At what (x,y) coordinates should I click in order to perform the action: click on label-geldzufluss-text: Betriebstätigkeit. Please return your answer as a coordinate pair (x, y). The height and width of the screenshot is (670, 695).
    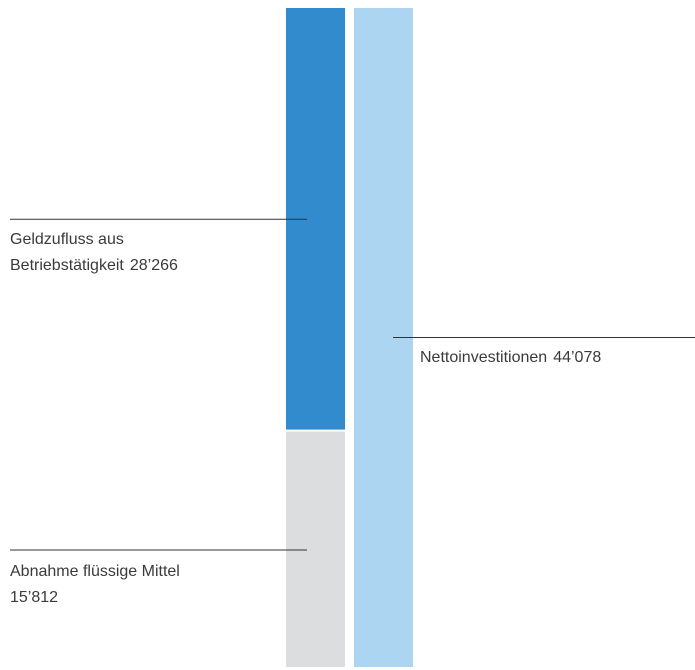
    Looking at the image, I should click on (67, 265).